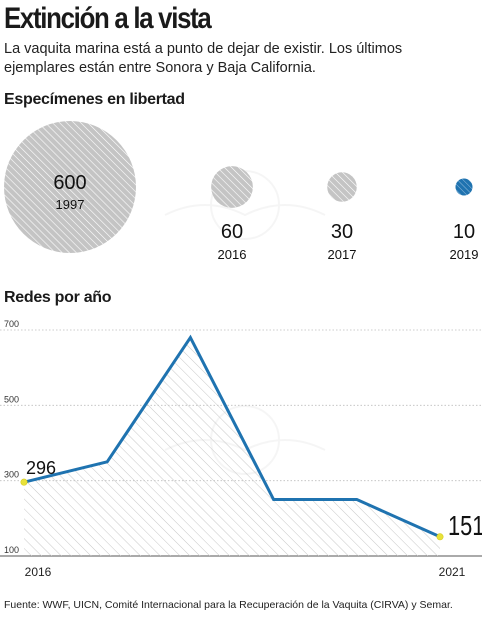  Describe the element at coordinates (342, 232) in the screenshot. I see `bubble-count-label: 30` at that location.